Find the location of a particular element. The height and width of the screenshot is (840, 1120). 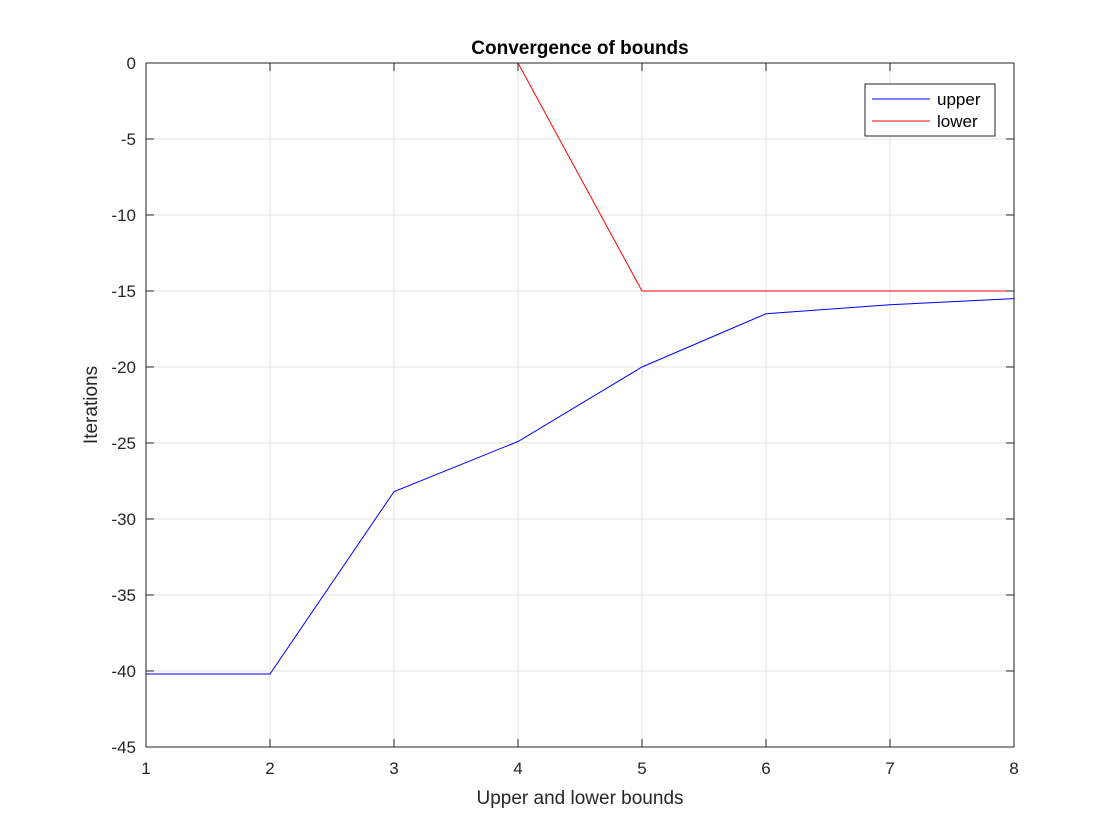

y-axis-title: Iterations is located at coordinates (91, 405).